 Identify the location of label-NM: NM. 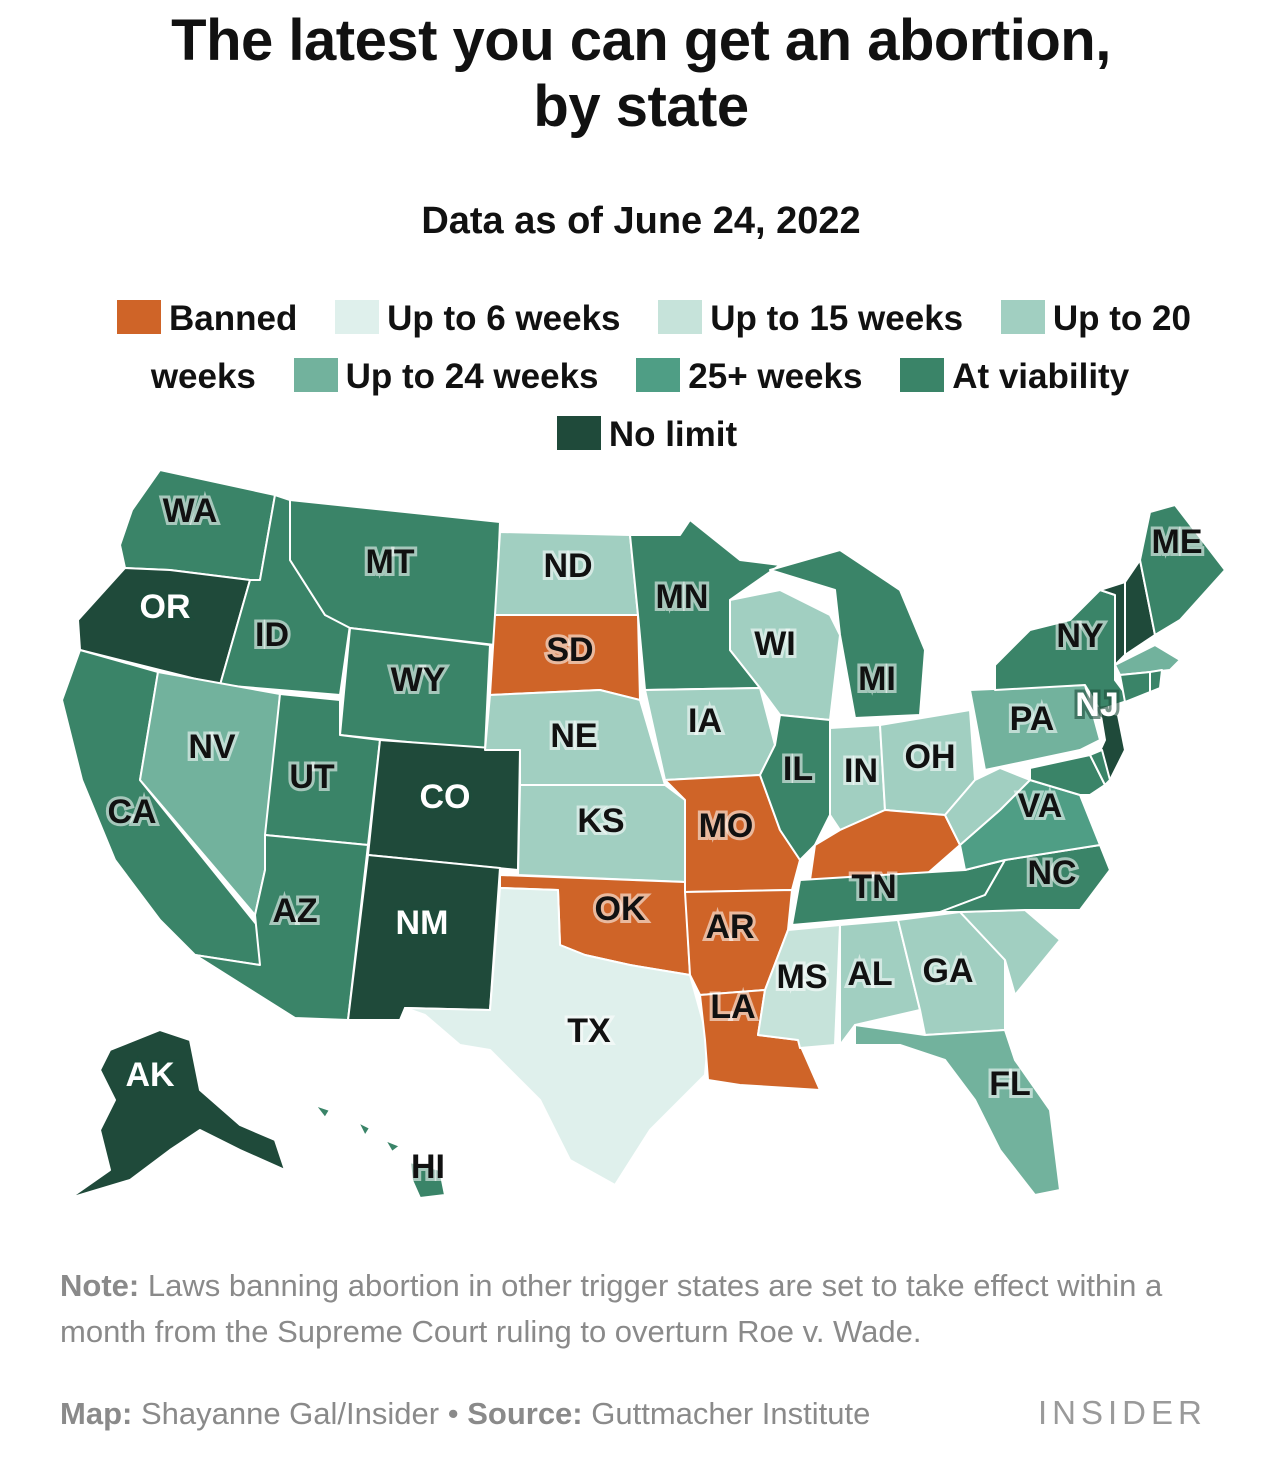
(422, 923).